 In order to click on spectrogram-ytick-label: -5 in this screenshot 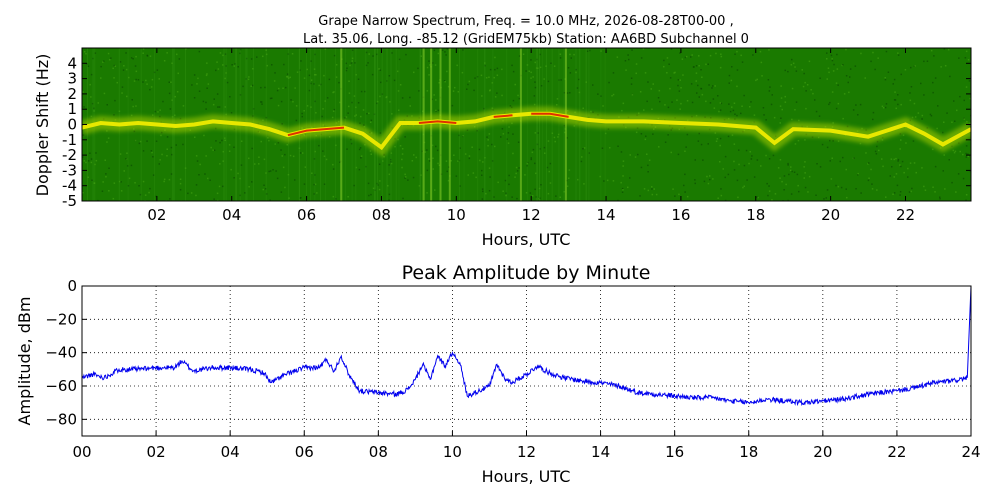, I will do `click(69, 201)`.